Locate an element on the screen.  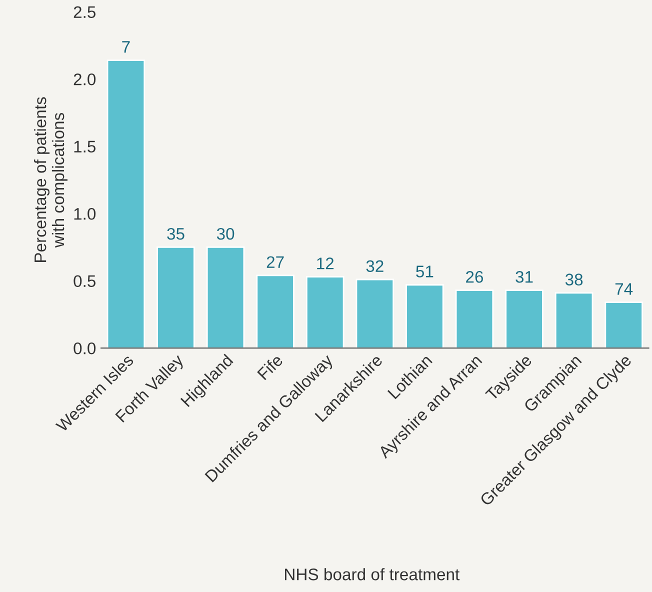
y-tick-label: 0.0 is located at coordinates (85, 348).